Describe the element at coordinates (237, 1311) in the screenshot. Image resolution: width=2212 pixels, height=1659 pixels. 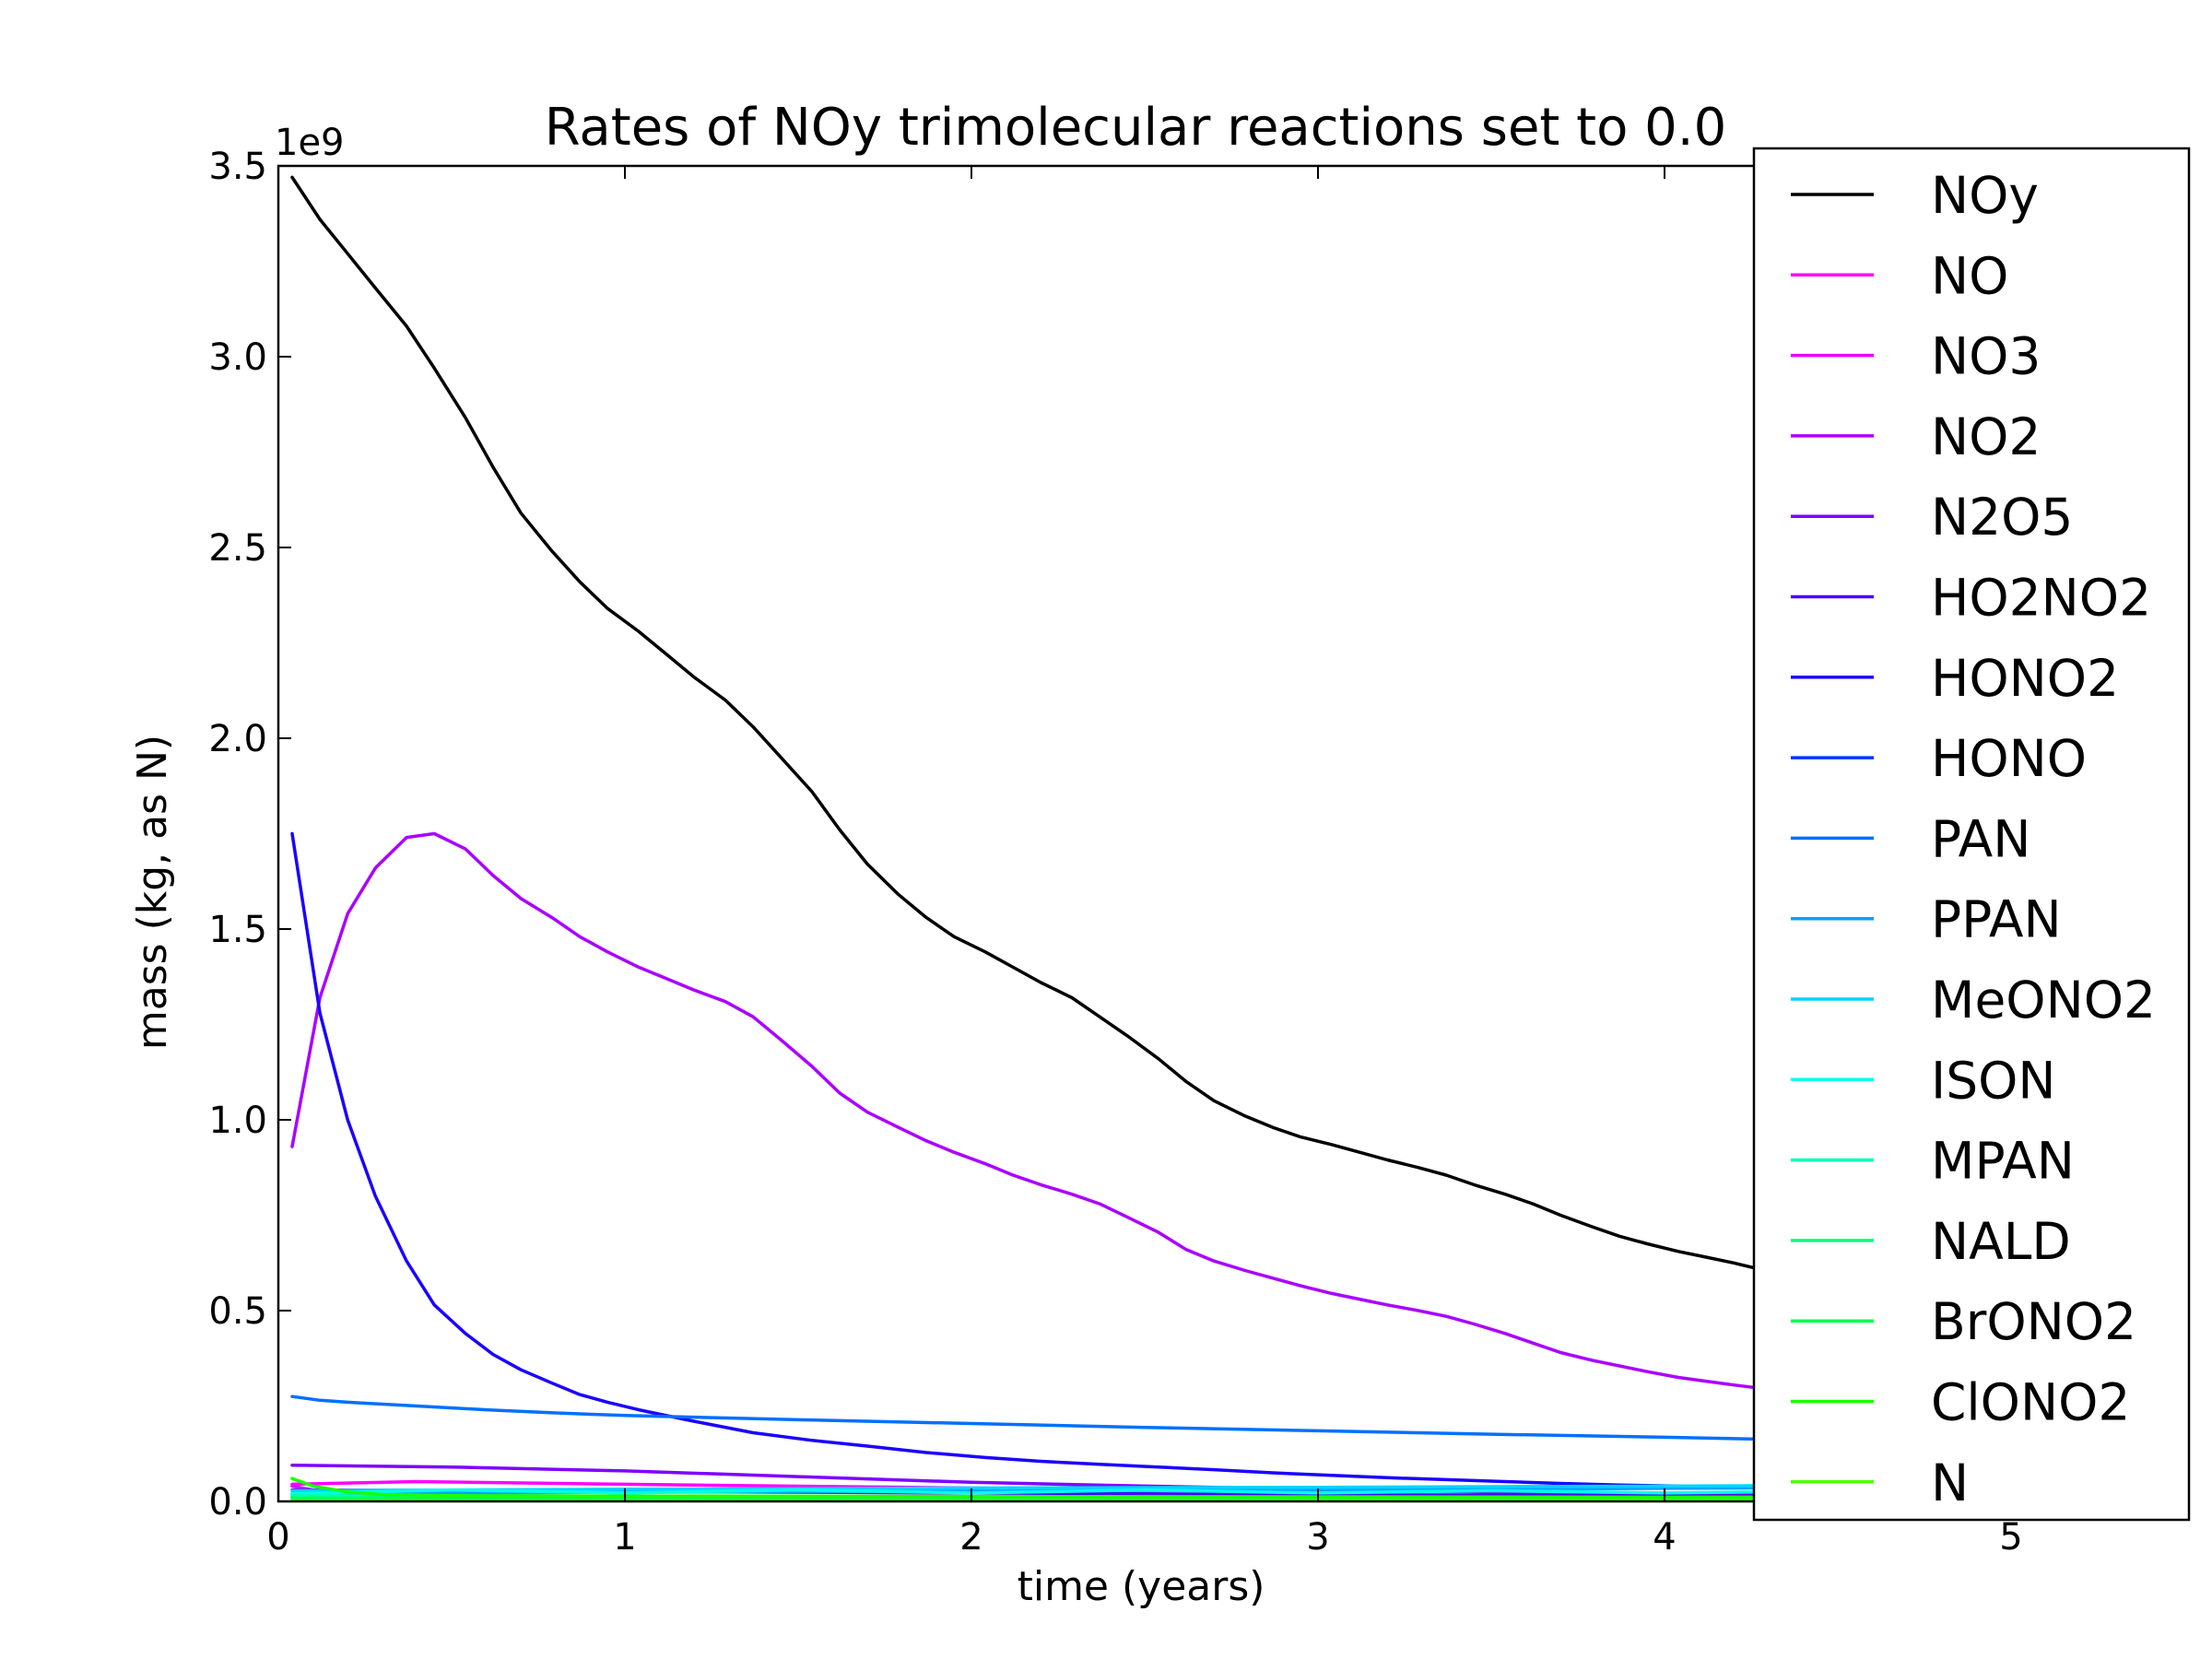
I see `y-tick-label: 0.5` at that location.